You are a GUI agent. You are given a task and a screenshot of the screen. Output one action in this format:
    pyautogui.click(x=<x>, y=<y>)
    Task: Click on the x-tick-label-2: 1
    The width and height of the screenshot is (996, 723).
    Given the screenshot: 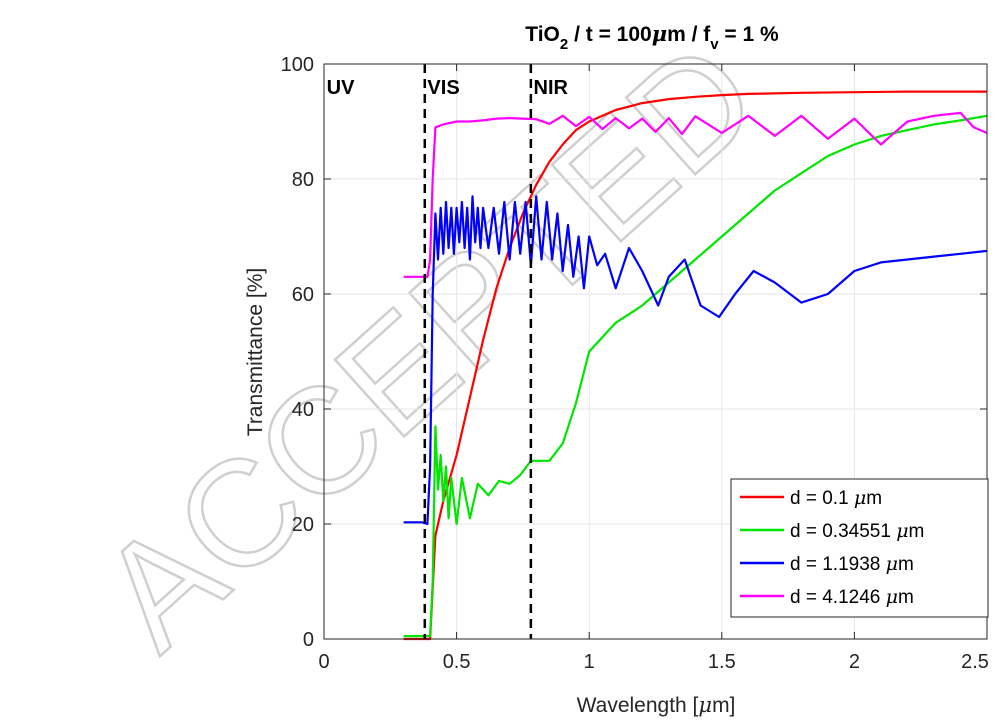 What is the action you would take?
    pyautogui.click(x=589, y=662)
    